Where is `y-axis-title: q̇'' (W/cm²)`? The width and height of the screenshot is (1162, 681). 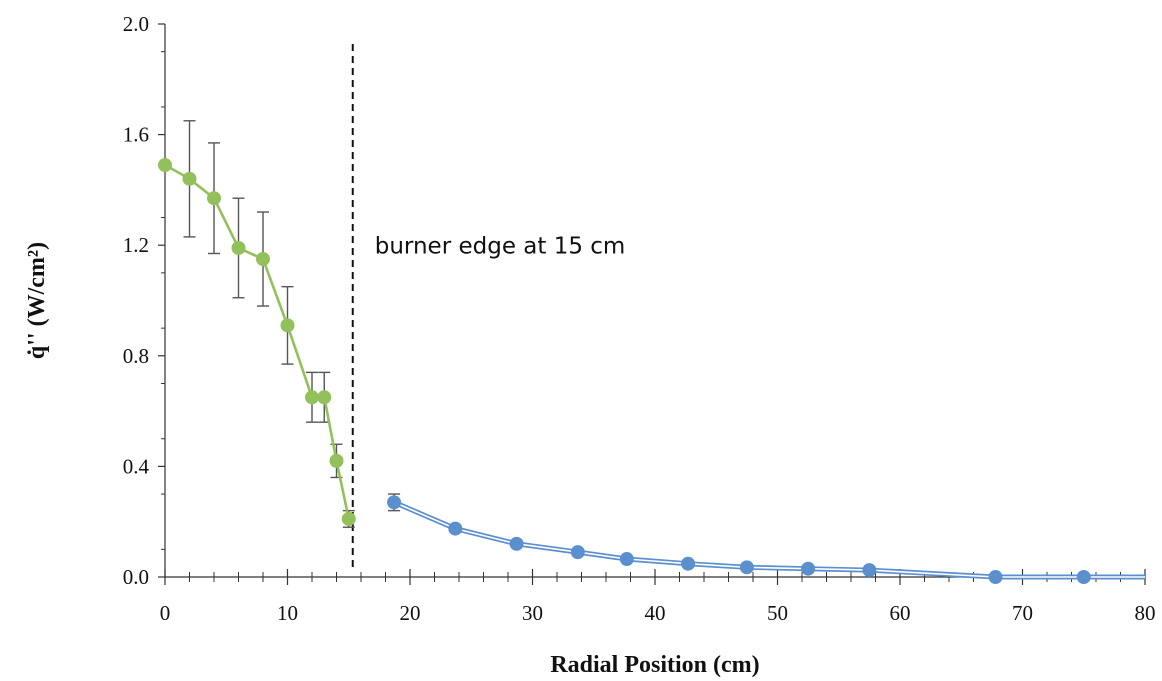
y-axis-title: q̇'' (W/cm²) is located at coordinates (37, 300).